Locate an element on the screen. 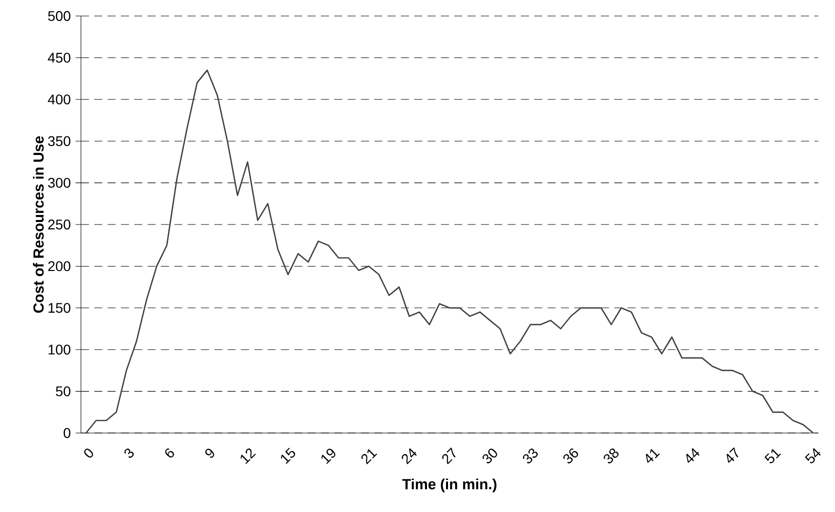  x-tick-label: 27 is located at coordinates (449, 456).